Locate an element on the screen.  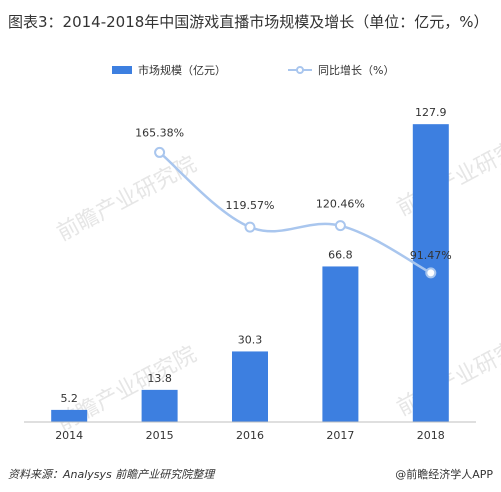
bar-value-label: 66.8 is located at coordinates (340, 254).